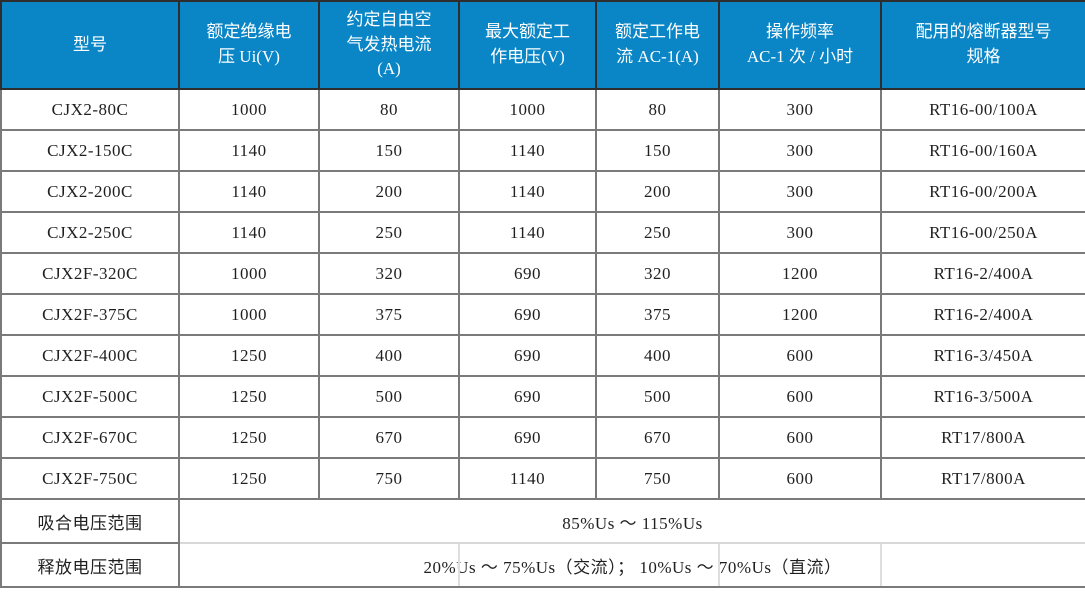 The width and height of the screenshot is (1085, 612). Describe the element at coordinates (249, 45) in the screenshot. I see `header-rated-insulation-voltage: 额定绝缘电 压 Ui(V)` at that location.